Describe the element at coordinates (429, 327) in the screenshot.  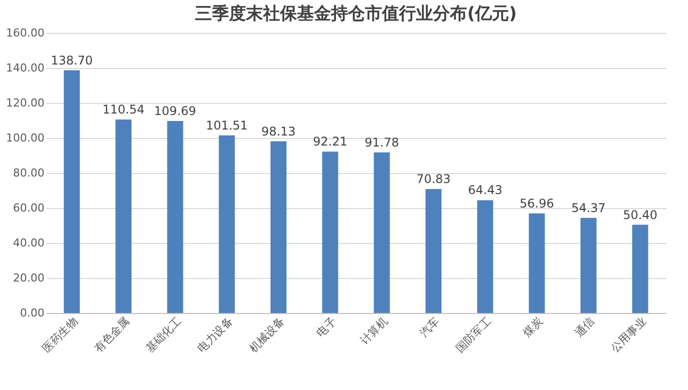
I see `x-tick-label: 汽车` at that location.